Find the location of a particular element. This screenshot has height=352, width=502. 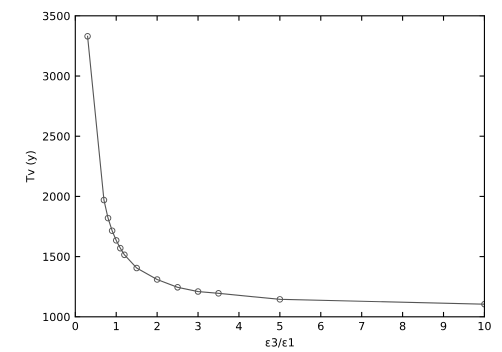

x-tick-label: 3 is located at coordinates (198, 326).